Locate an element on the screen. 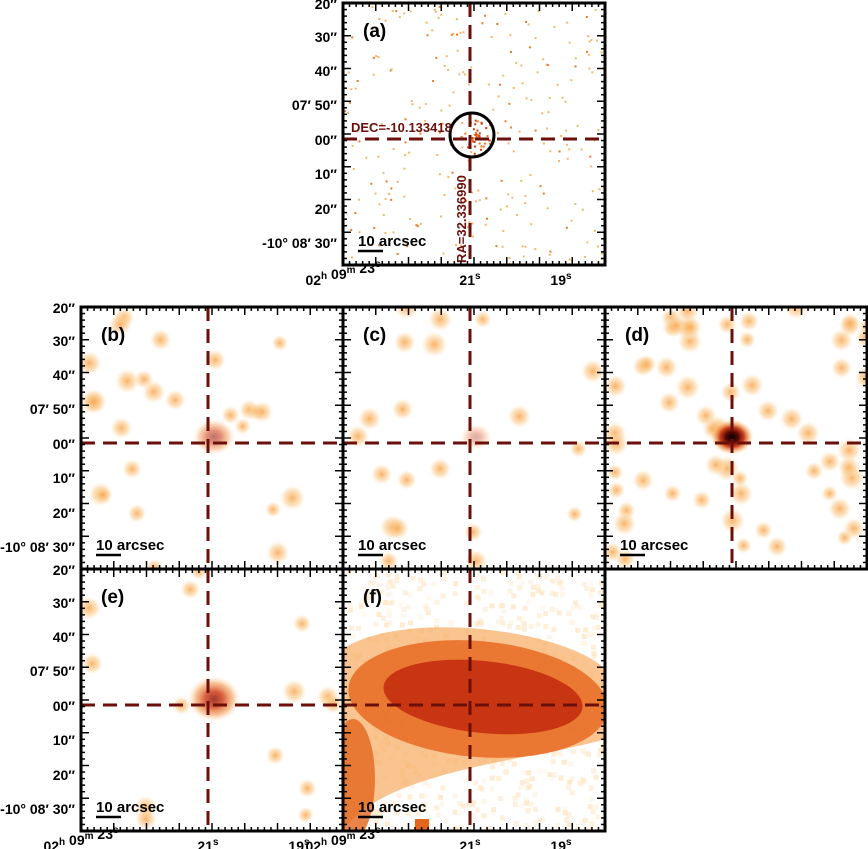  panel-e: (e) 10 arcsec is located at coordinates (212, 700).